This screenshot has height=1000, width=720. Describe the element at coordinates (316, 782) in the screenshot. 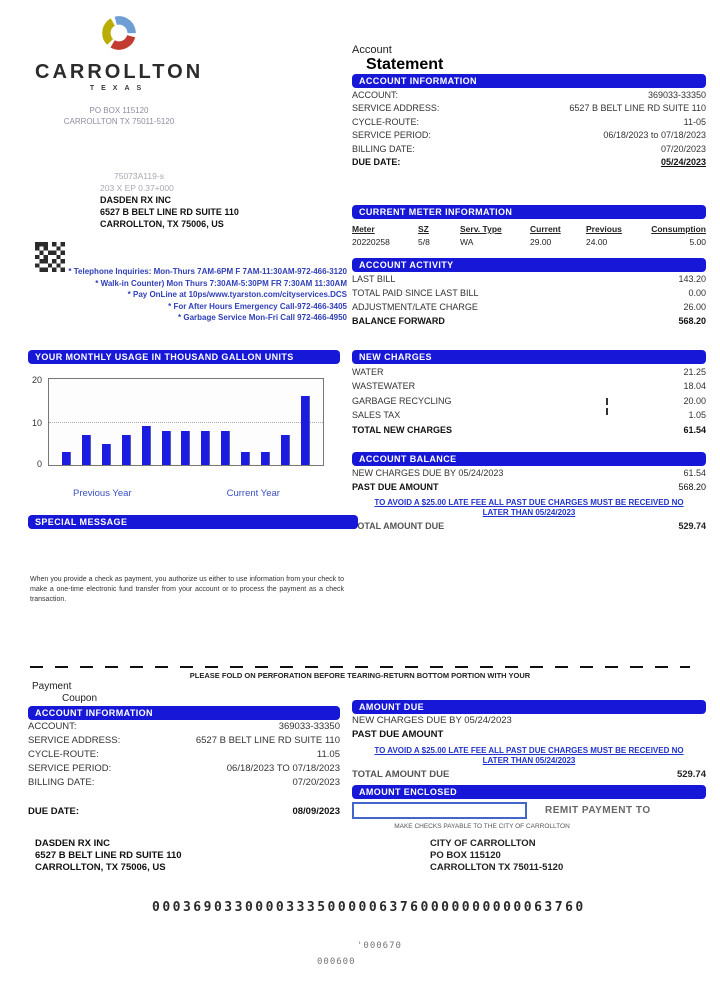

I see `coupon-billing-date-value: 07/20/2023` at that location.